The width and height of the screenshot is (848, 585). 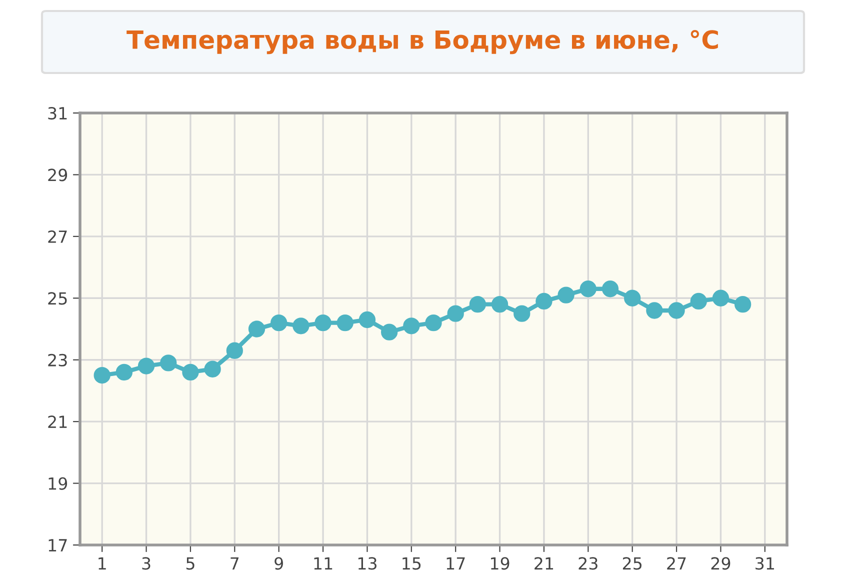 I want to click on x-tick-label: 17, so click(x=455, y=563).